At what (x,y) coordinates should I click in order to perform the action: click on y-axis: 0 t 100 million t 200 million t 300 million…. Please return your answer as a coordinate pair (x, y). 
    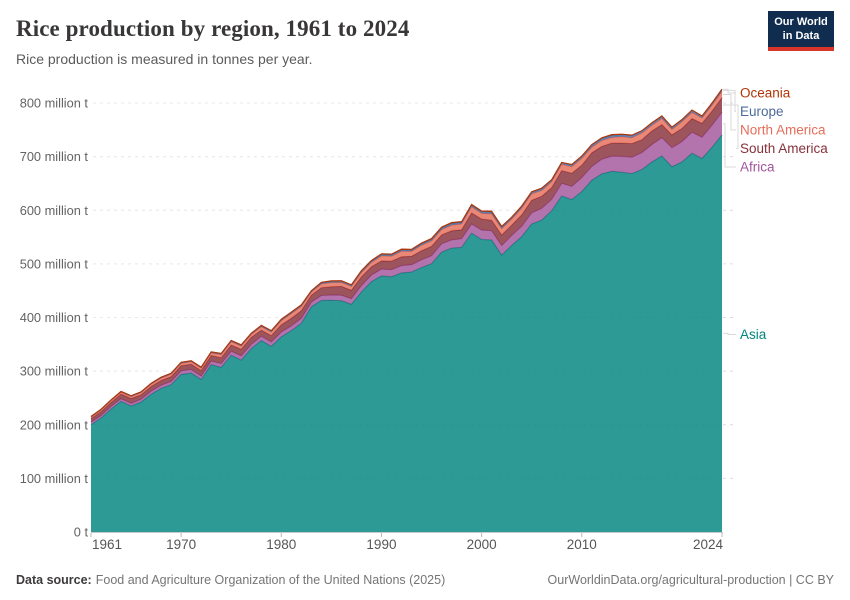
    Looking at the image, I should click on (54, 318).